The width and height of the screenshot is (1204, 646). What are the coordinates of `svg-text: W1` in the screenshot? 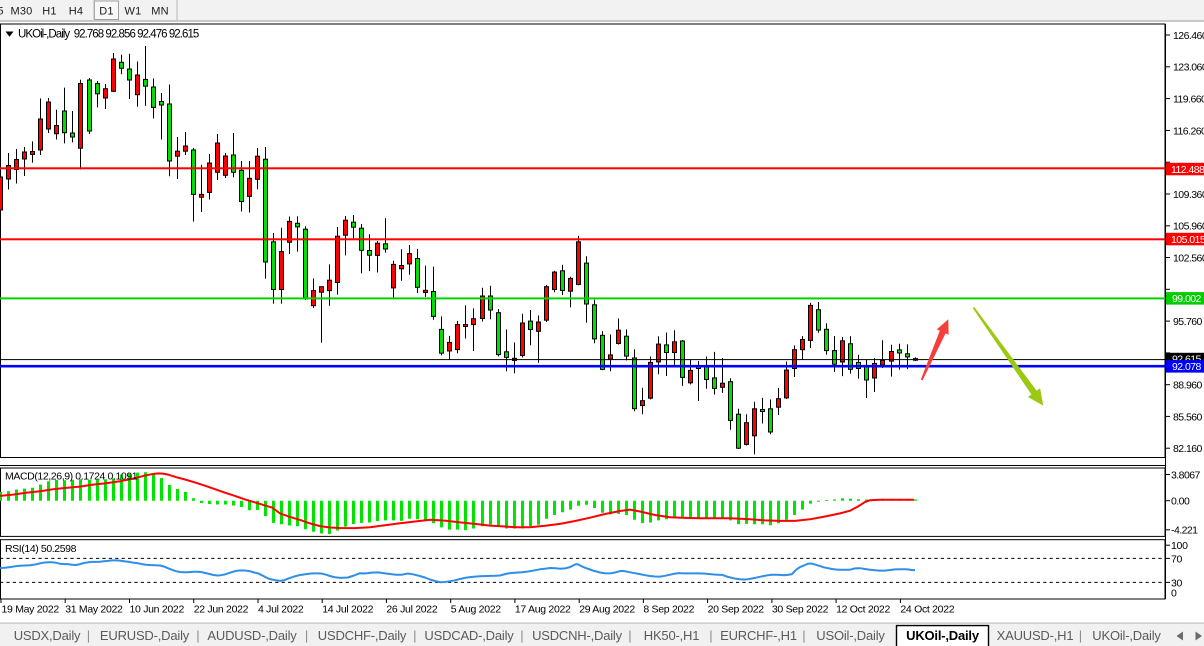 It's located at (133, 12).